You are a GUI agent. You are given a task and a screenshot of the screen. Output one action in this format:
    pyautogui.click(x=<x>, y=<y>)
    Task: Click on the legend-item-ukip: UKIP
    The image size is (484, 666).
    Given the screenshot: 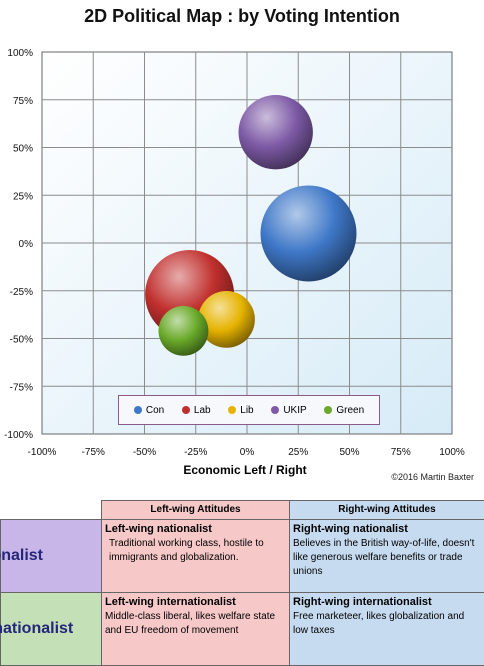 What is the action you would take?
    pyautogui.click(x=288, y=410)
    